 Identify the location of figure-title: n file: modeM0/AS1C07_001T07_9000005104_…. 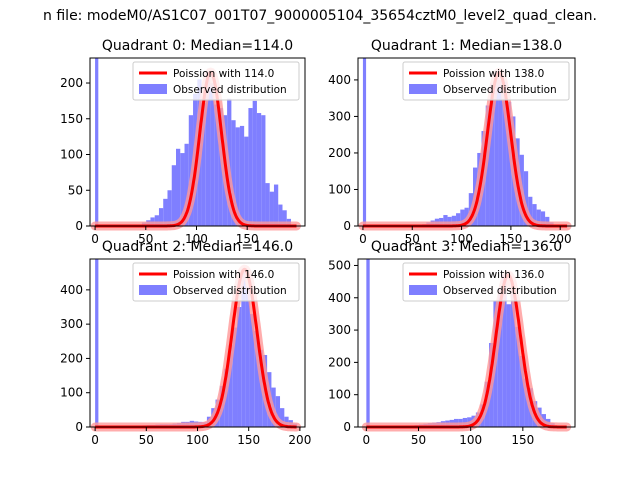
(320, 16).